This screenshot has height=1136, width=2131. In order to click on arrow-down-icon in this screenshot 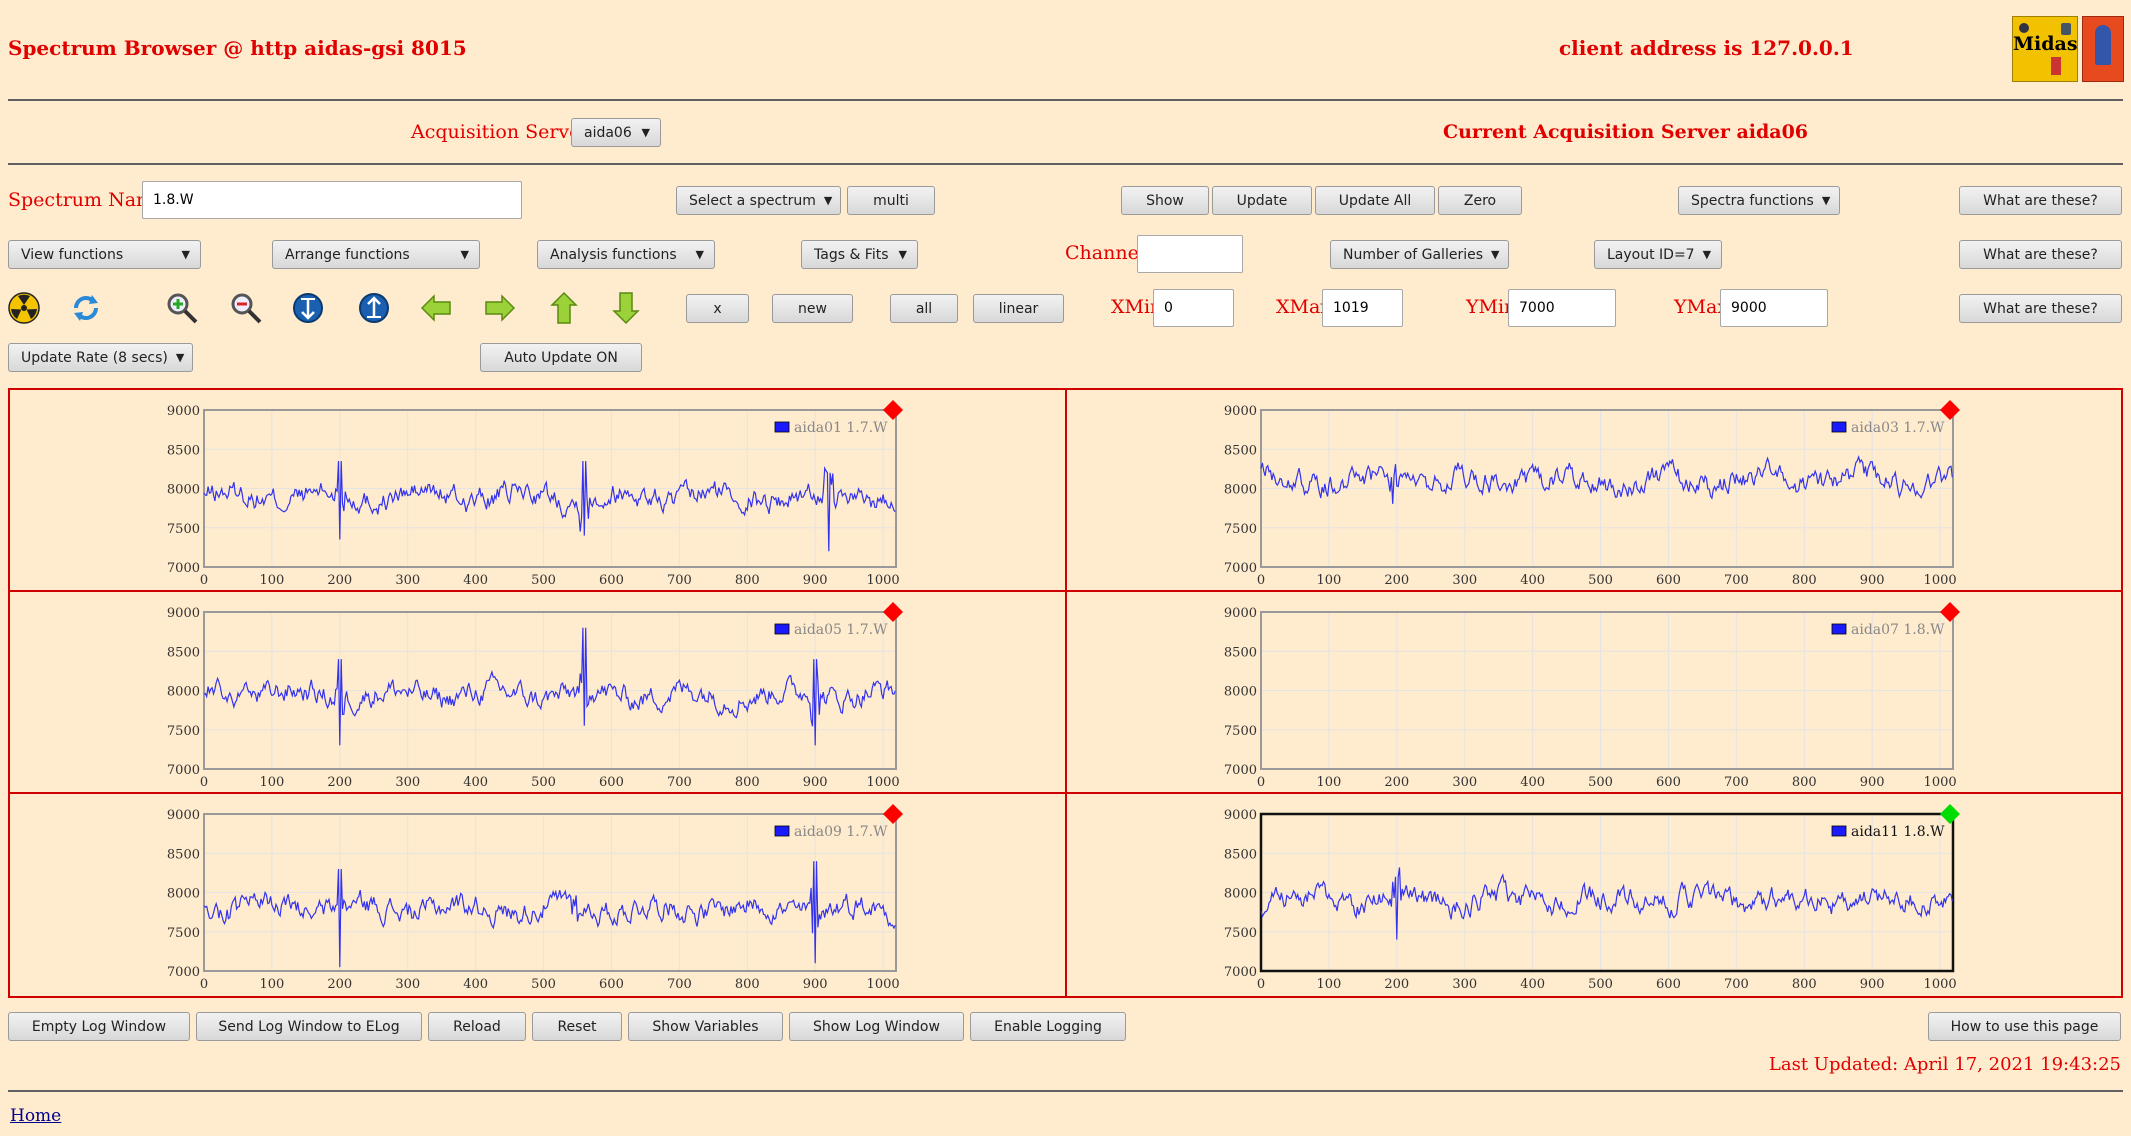, I will do `click(626, 308)`.